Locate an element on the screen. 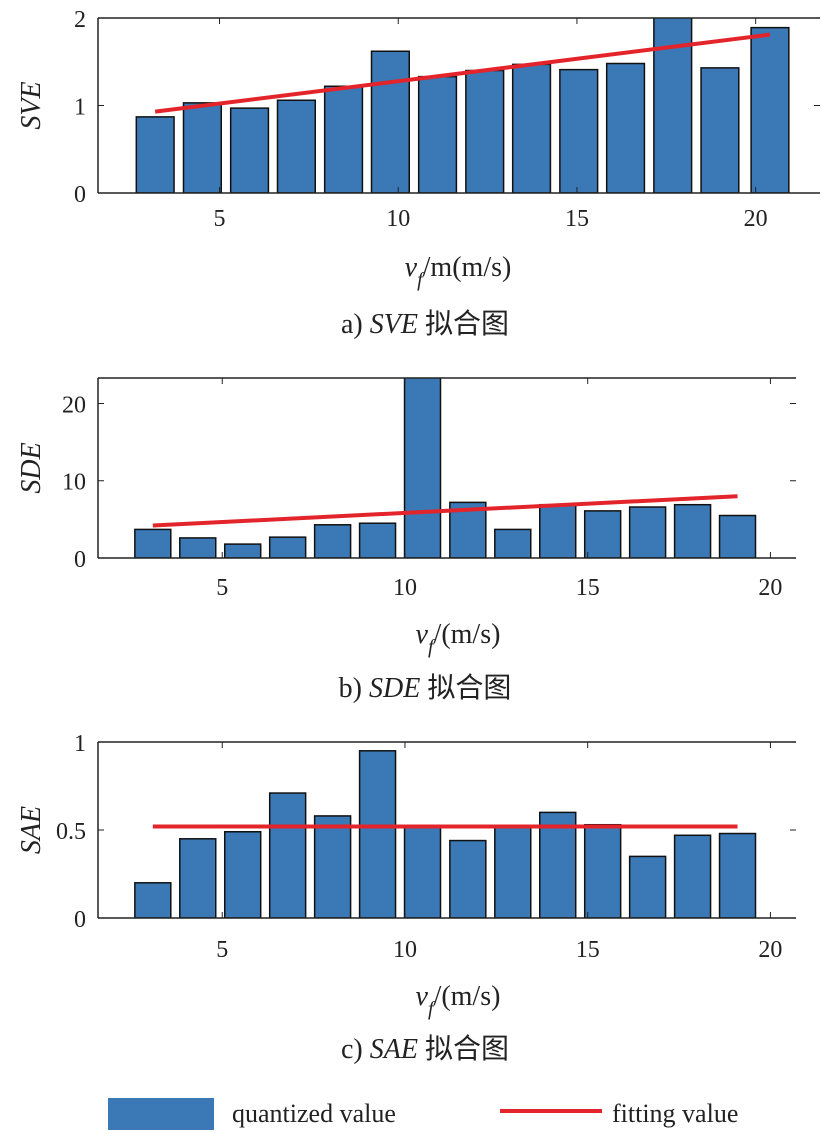 The image size is (822, 1134). x-axis-label: vf/m(m/s) is located at coordinates (458, 271).